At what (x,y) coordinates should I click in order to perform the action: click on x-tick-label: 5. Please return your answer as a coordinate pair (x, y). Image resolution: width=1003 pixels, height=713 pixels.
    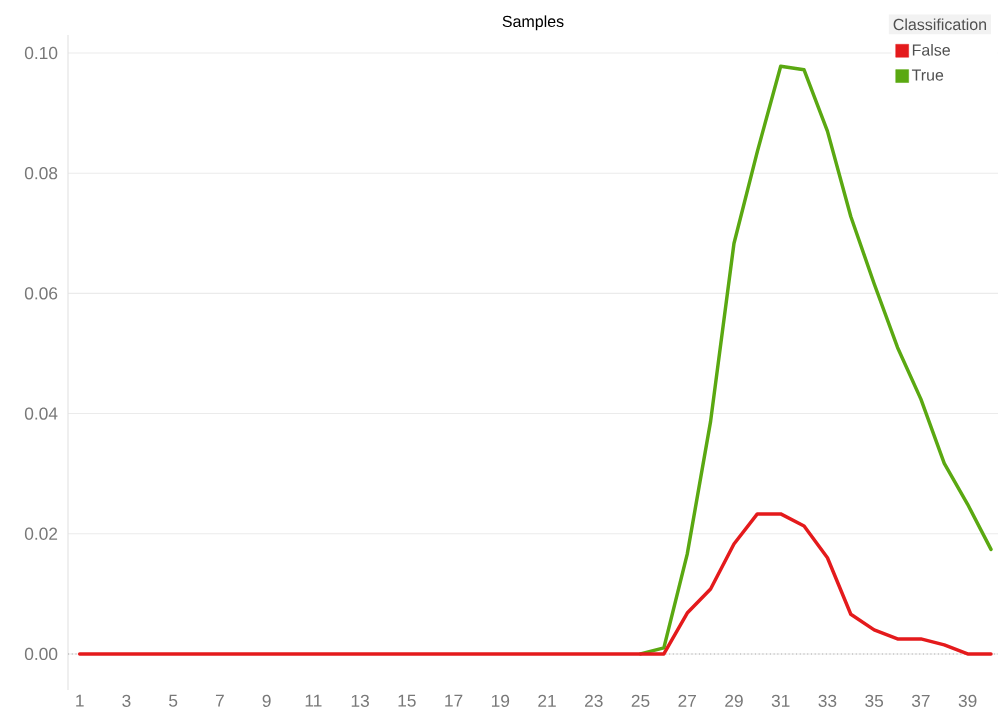
    Looking at the image, I should click on (173, 700).